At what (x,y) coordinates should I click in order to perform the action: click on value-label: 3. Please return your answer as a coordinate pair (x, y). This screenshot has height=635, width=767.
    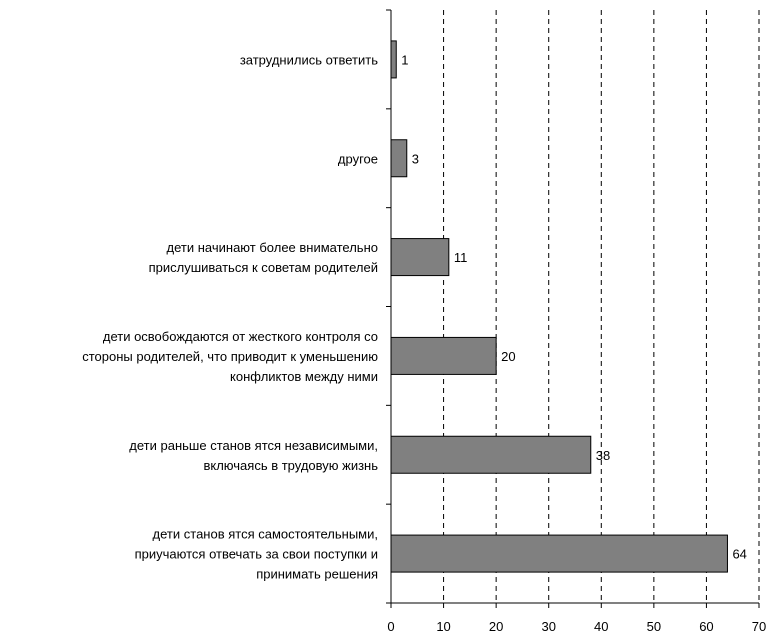
    Looking at the image, I should click on (415, 158).